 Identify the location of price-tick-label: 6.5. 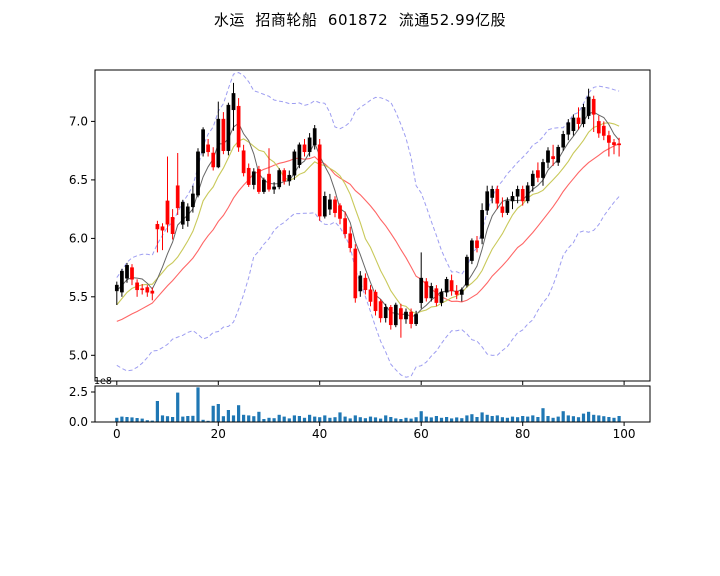
(78, 180).